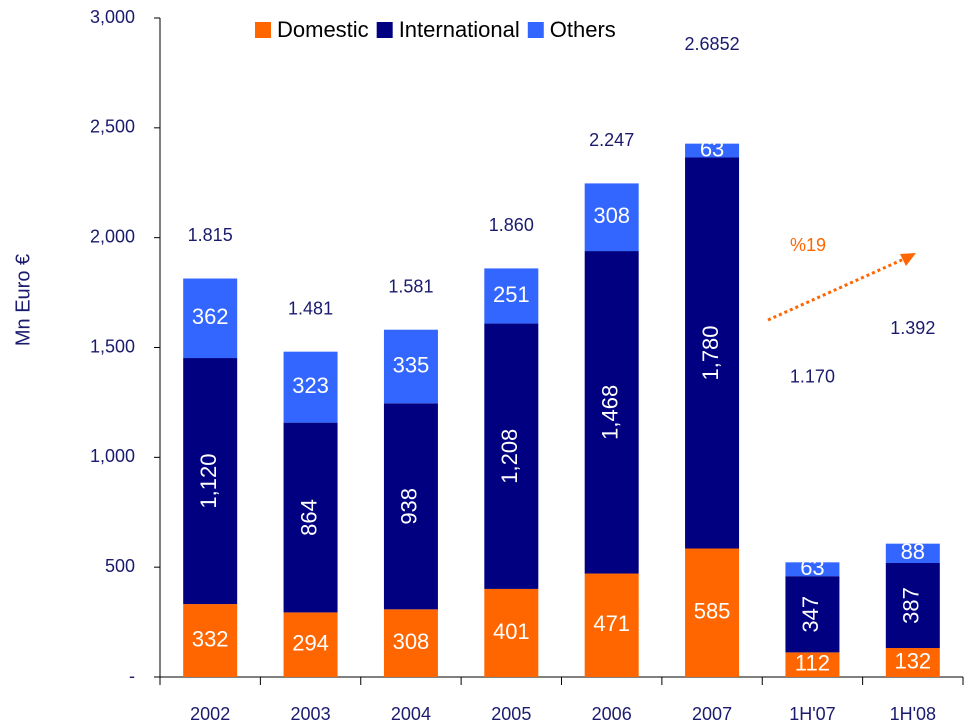 The width and height of the screenshot is (964, 727). I want to click on total-label: 1.581, so click(410, 286).